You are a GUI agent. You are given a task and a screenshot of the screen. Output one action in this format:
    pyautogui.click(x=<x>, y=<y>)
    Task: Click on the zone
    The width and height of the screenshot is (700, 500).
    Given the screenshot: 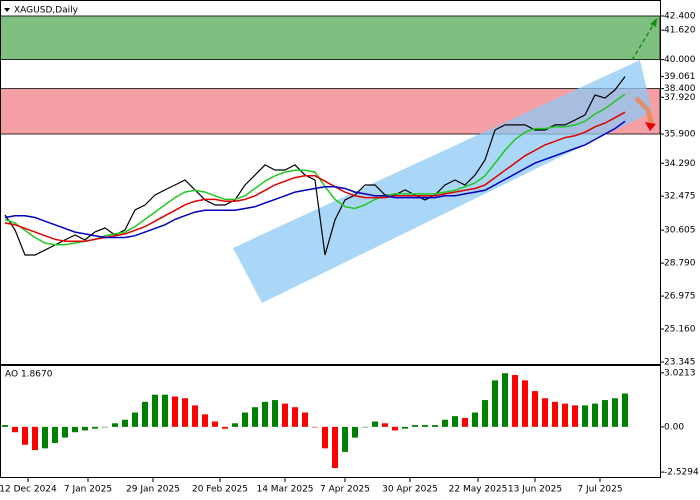 What is the action you would take?
    pyautogui.click(x=330, y=37)
    